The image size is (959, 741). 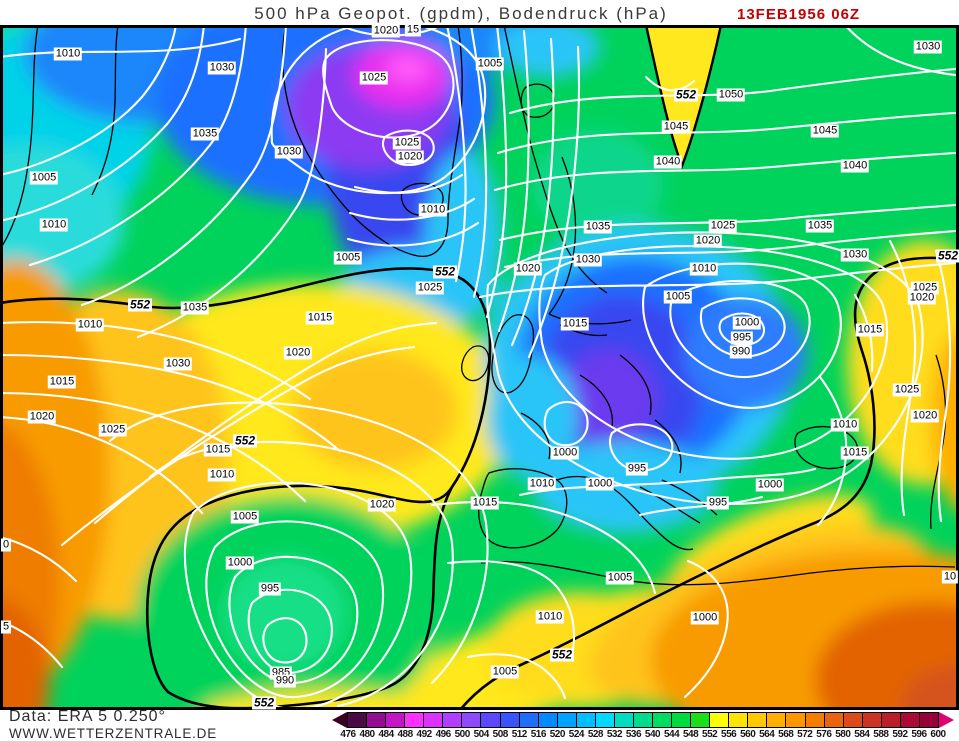 What do you see at coordinates (87, 716) in the screenshot?
I see `data-source-text: Data: ERA 5 0.250°` at bounding box center [87, 716].